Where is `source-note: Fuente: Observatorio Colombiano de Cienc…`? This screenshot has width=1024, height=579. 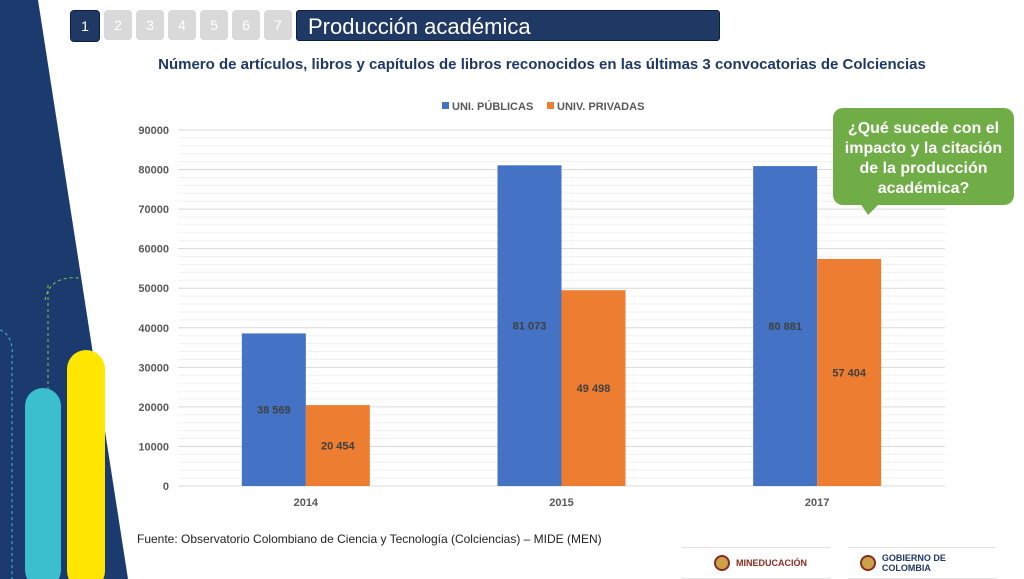 source-note: Fuente: Observatorio Colombiano de Cienc… is located at coordinates (369, 539).